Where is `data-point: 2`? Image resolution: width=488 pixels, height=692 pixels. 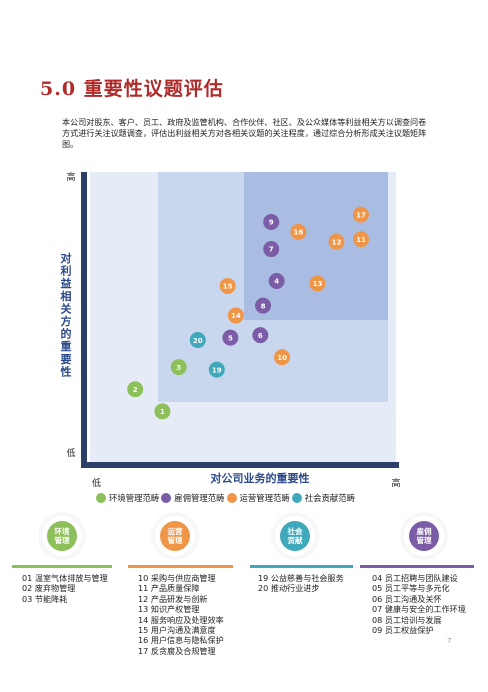
data-point: 2 is located at coordinates (135, 389).